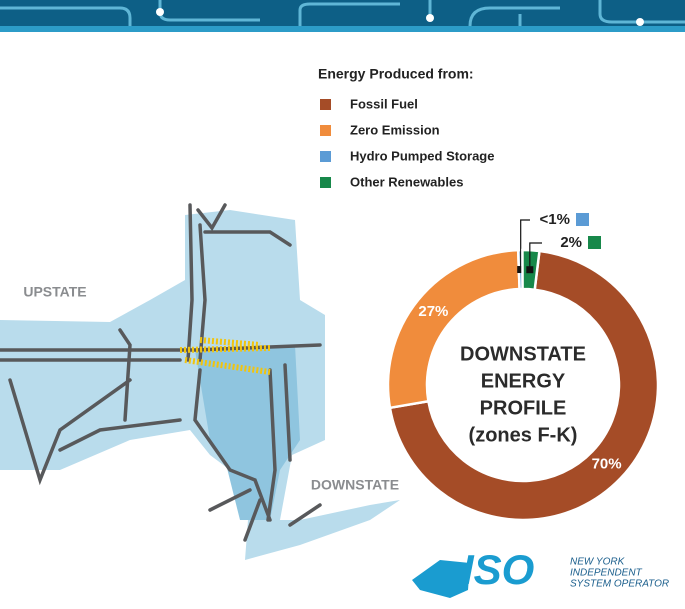 This screenshot has width=685, height=609. Describe the element at coordinates (598, 562) in the screenshot. I see `logo-line: NEW YORK` at that location.